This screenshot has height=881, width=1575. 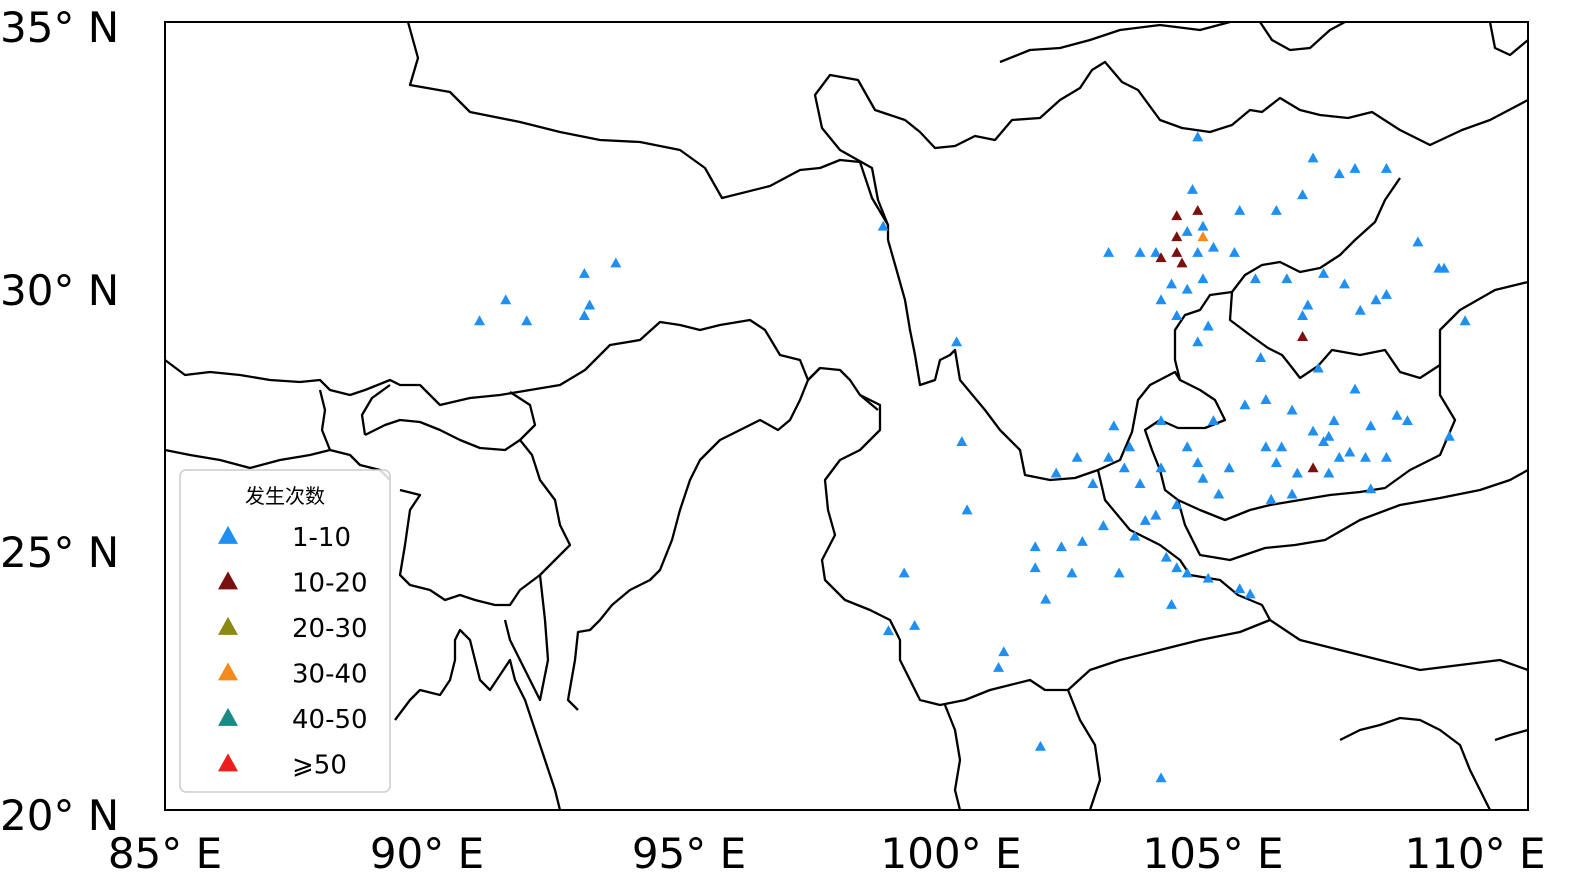 I want to click on border-myanmar, so click(x=843, y=389).